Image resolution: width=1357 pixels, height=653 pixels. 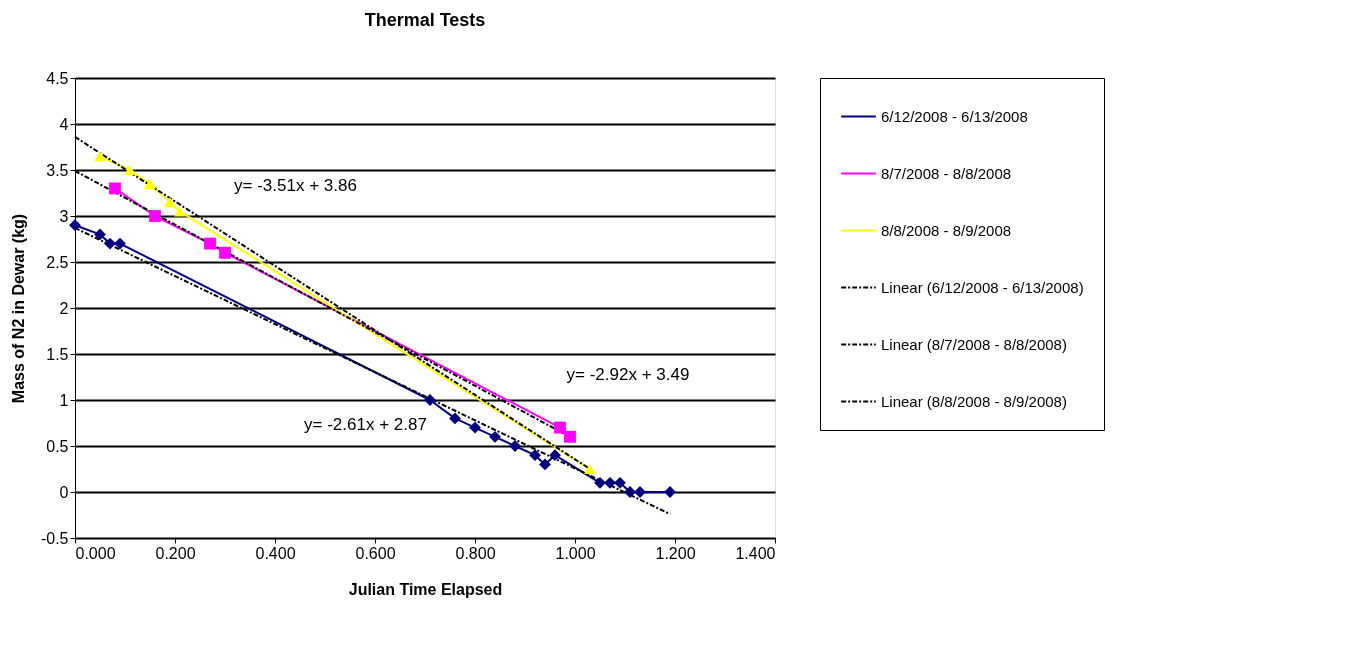 What do you see at coordinates (946, 173) in the screenshot?
I see `legend-label: 8/7/2008 - 8/8/2008` at bounding box center [946, 173].